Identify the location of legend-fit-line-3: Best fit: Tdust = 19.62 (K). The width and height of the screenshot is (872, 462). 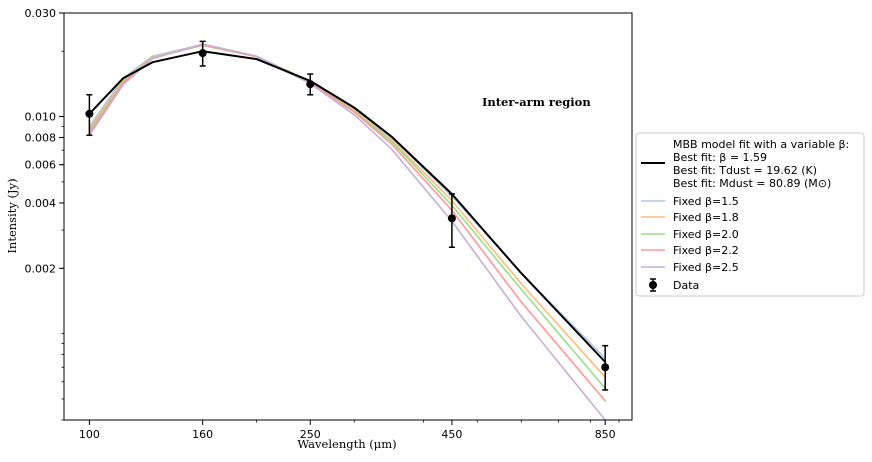
(745, 170).